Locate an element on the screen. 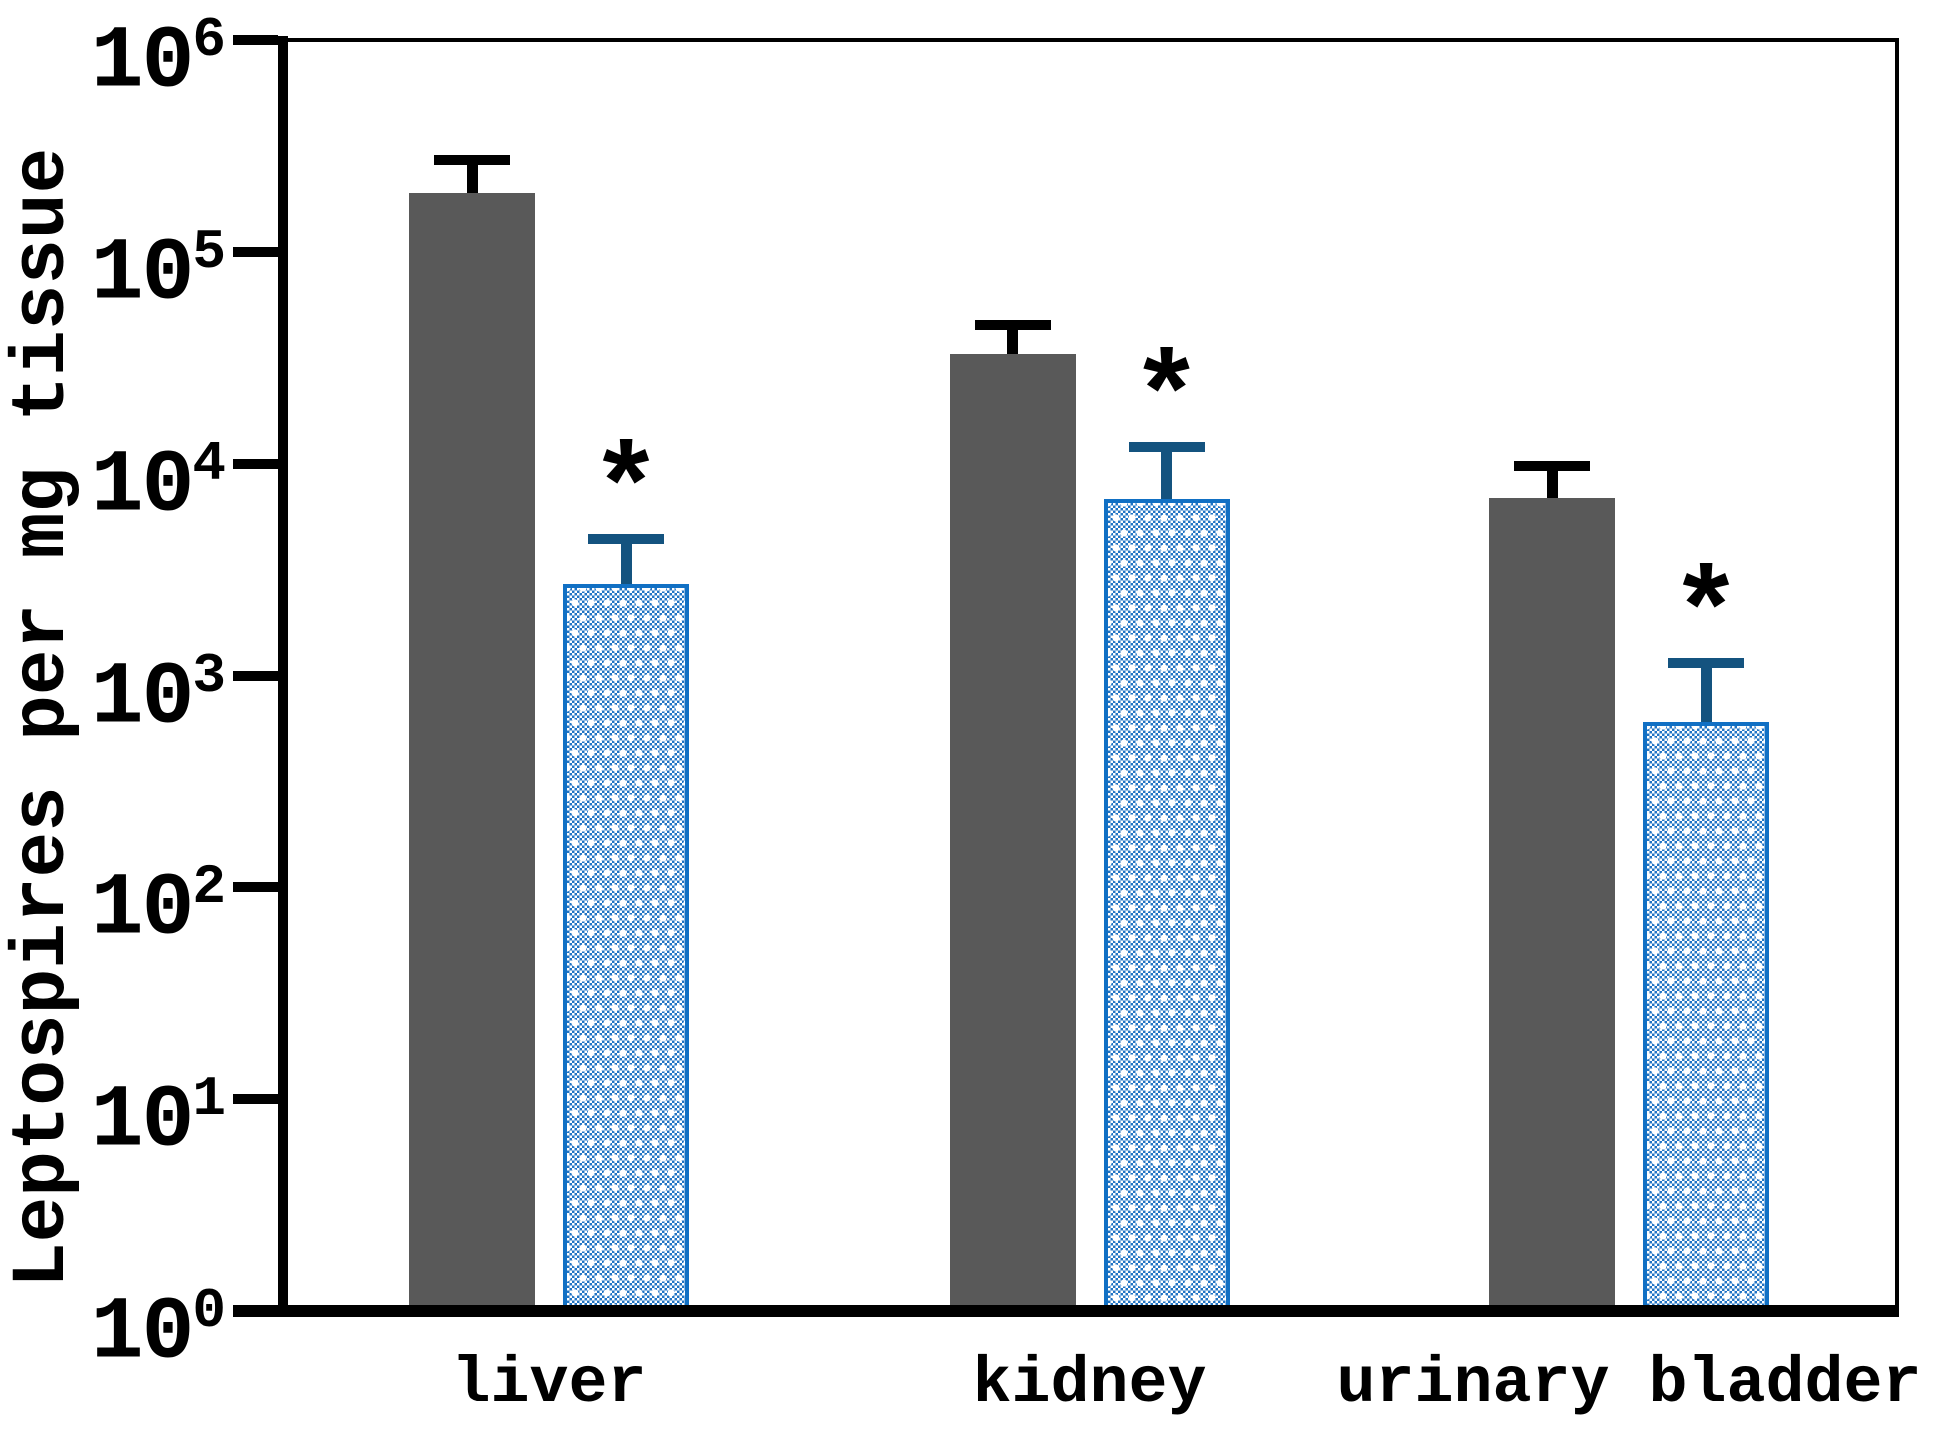  error-bar-cap-kidney-gray is located at coordinates (1012, 325).